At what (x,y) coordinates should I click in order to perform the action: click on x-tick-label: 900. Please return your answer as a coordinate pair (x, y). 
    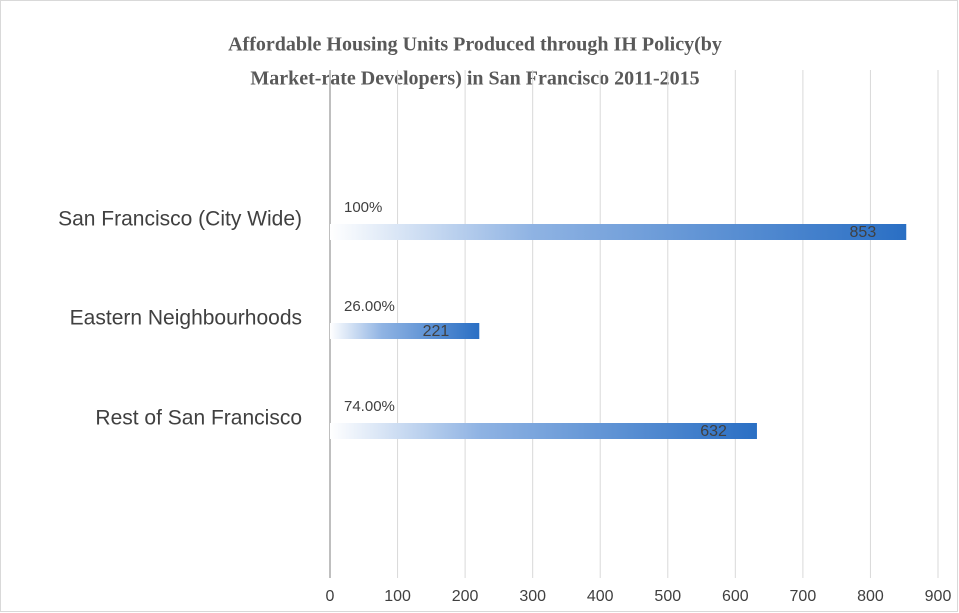
    Looking at the image, I should click on (938, 596).